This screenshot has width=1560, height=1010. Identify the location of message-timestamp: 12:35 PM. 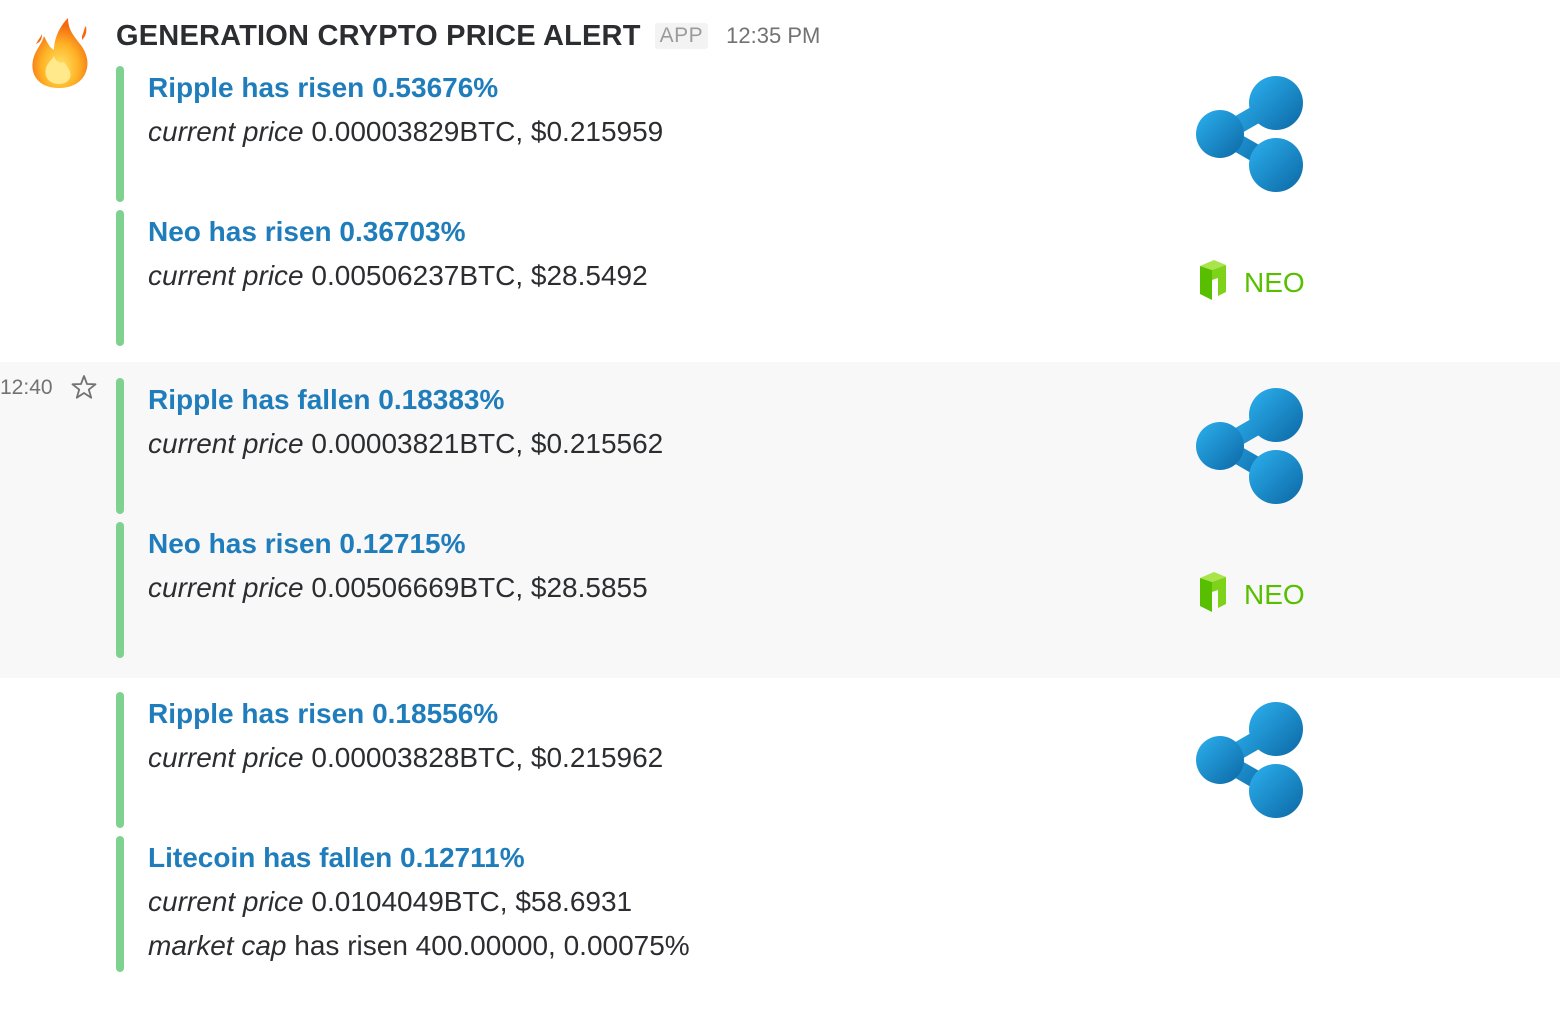
(773, 35).